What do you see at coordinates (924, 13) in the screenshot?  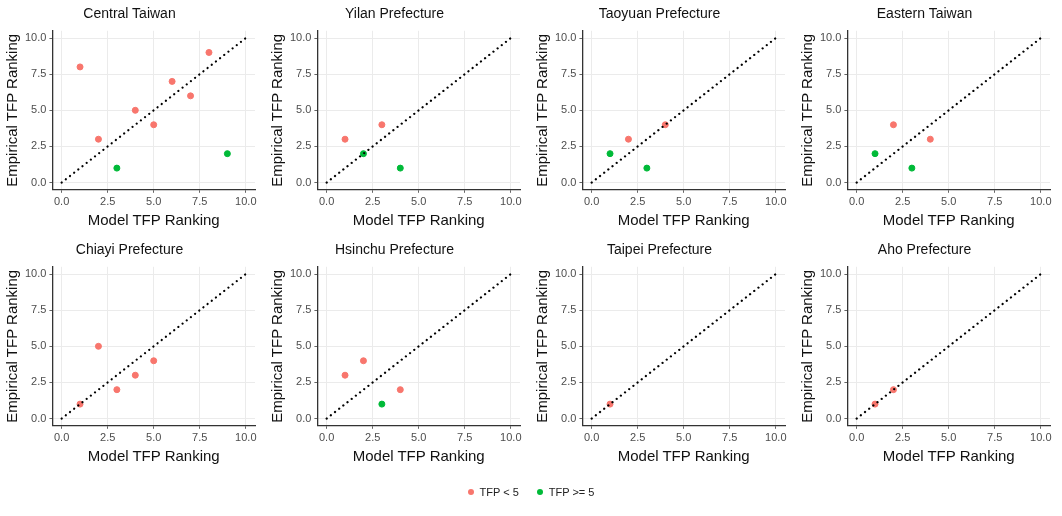 I see `chart-title: Eastern Taiwan` at bounding box center [924, 13].